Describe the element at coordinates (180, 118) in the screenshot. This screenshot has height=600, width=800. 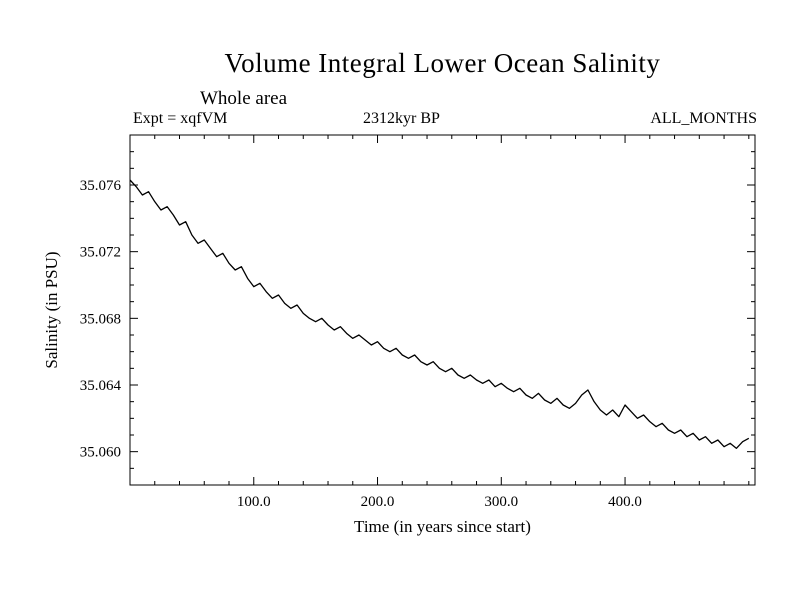
I see `experiment-label: Expt = xqfVM` at that location.